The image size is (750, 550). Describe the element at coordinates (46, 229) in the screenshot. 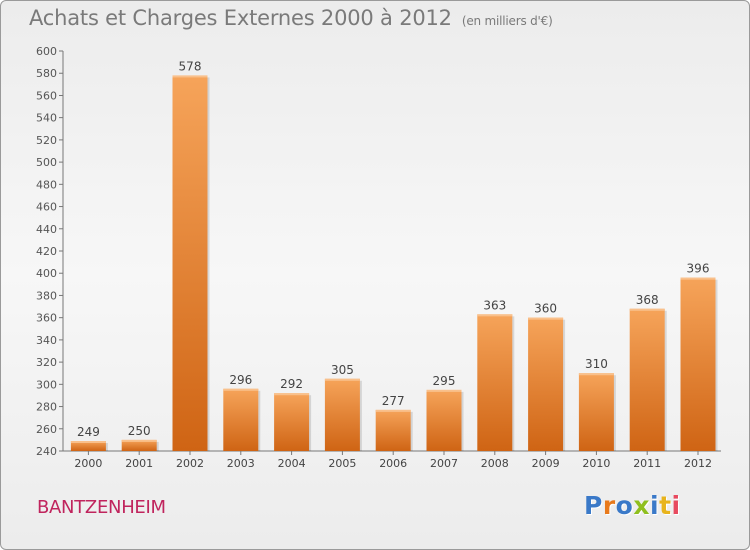

I see `y-tick-label: 440` at that location.